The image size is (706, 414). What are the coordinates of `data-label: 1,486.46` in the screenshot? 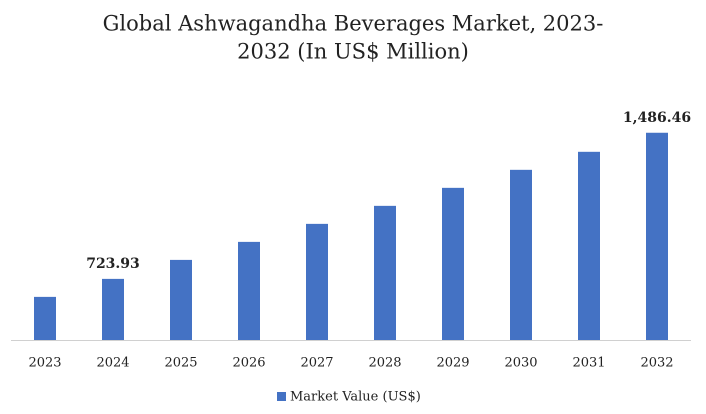 It's located at (657, 118).